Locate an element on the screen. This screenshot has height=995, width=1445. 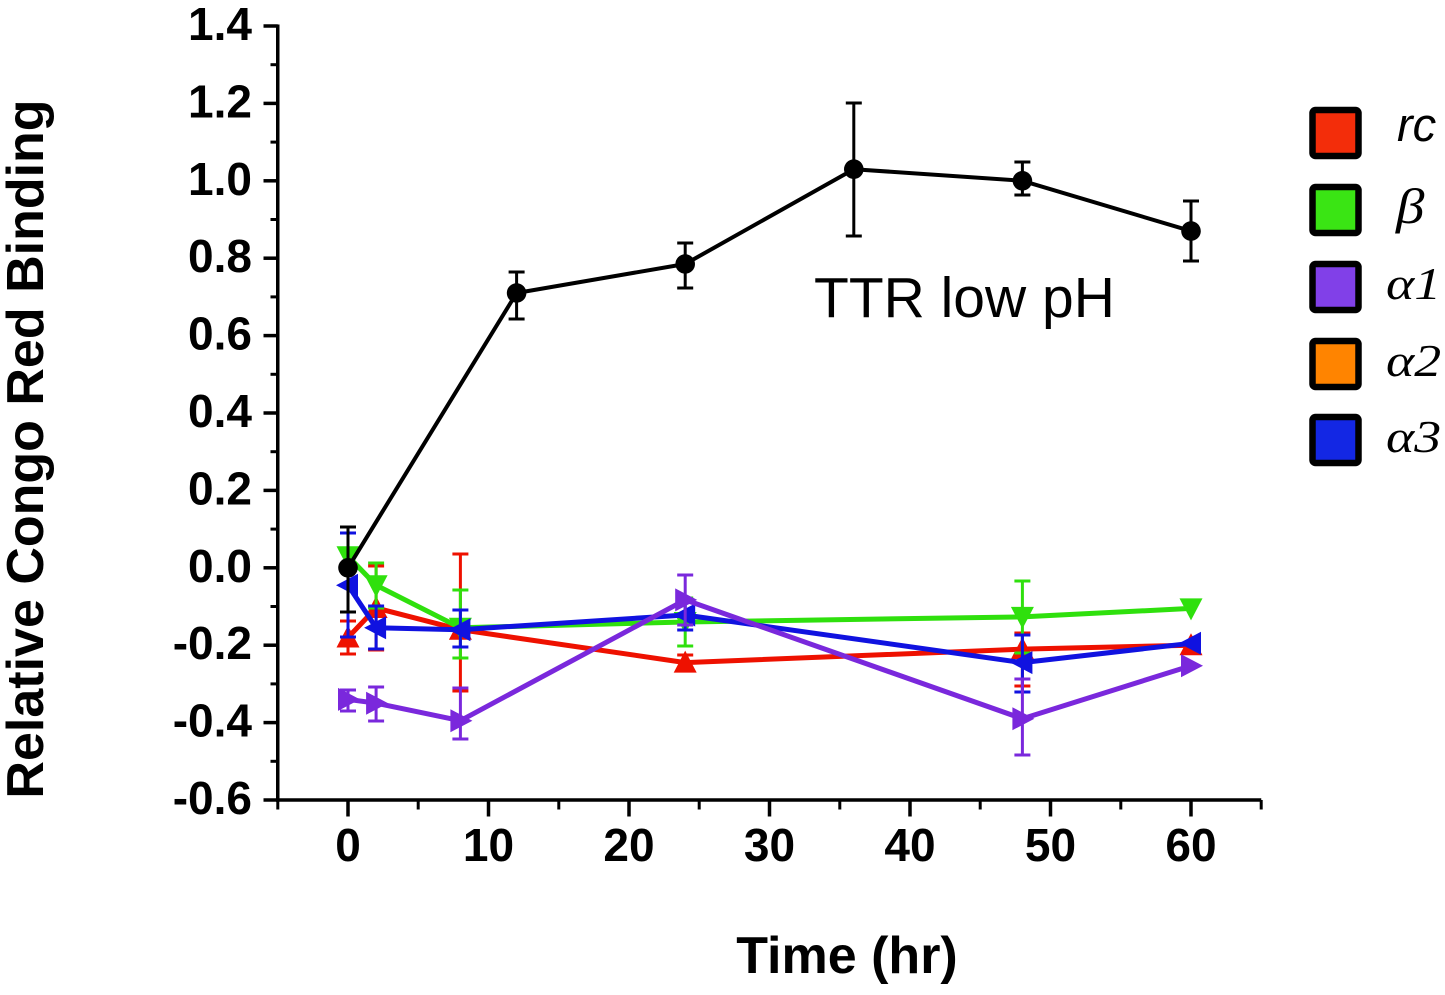
svg-text: 0.8 is located at coordinates (220, 256).